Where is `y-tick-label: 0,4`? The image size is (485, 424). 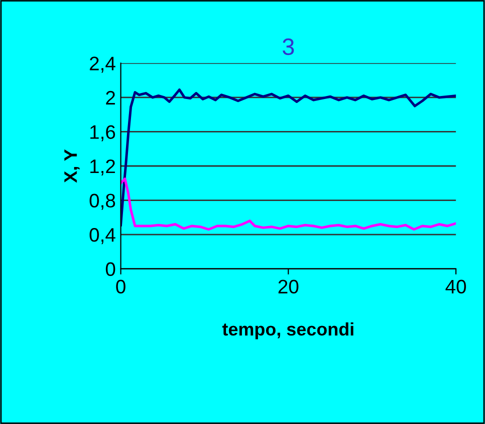
y-tick-label: 0,4 is located at coordinates (103, 236).